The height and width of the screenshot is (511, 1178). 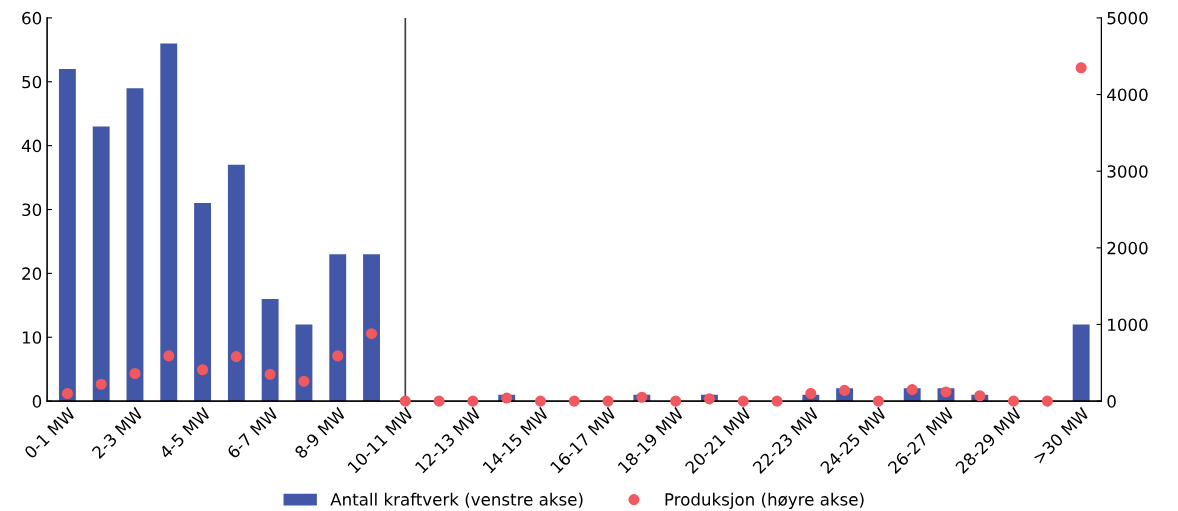 I want to click on y-tick-label: 10, so click(x=32, y=337).